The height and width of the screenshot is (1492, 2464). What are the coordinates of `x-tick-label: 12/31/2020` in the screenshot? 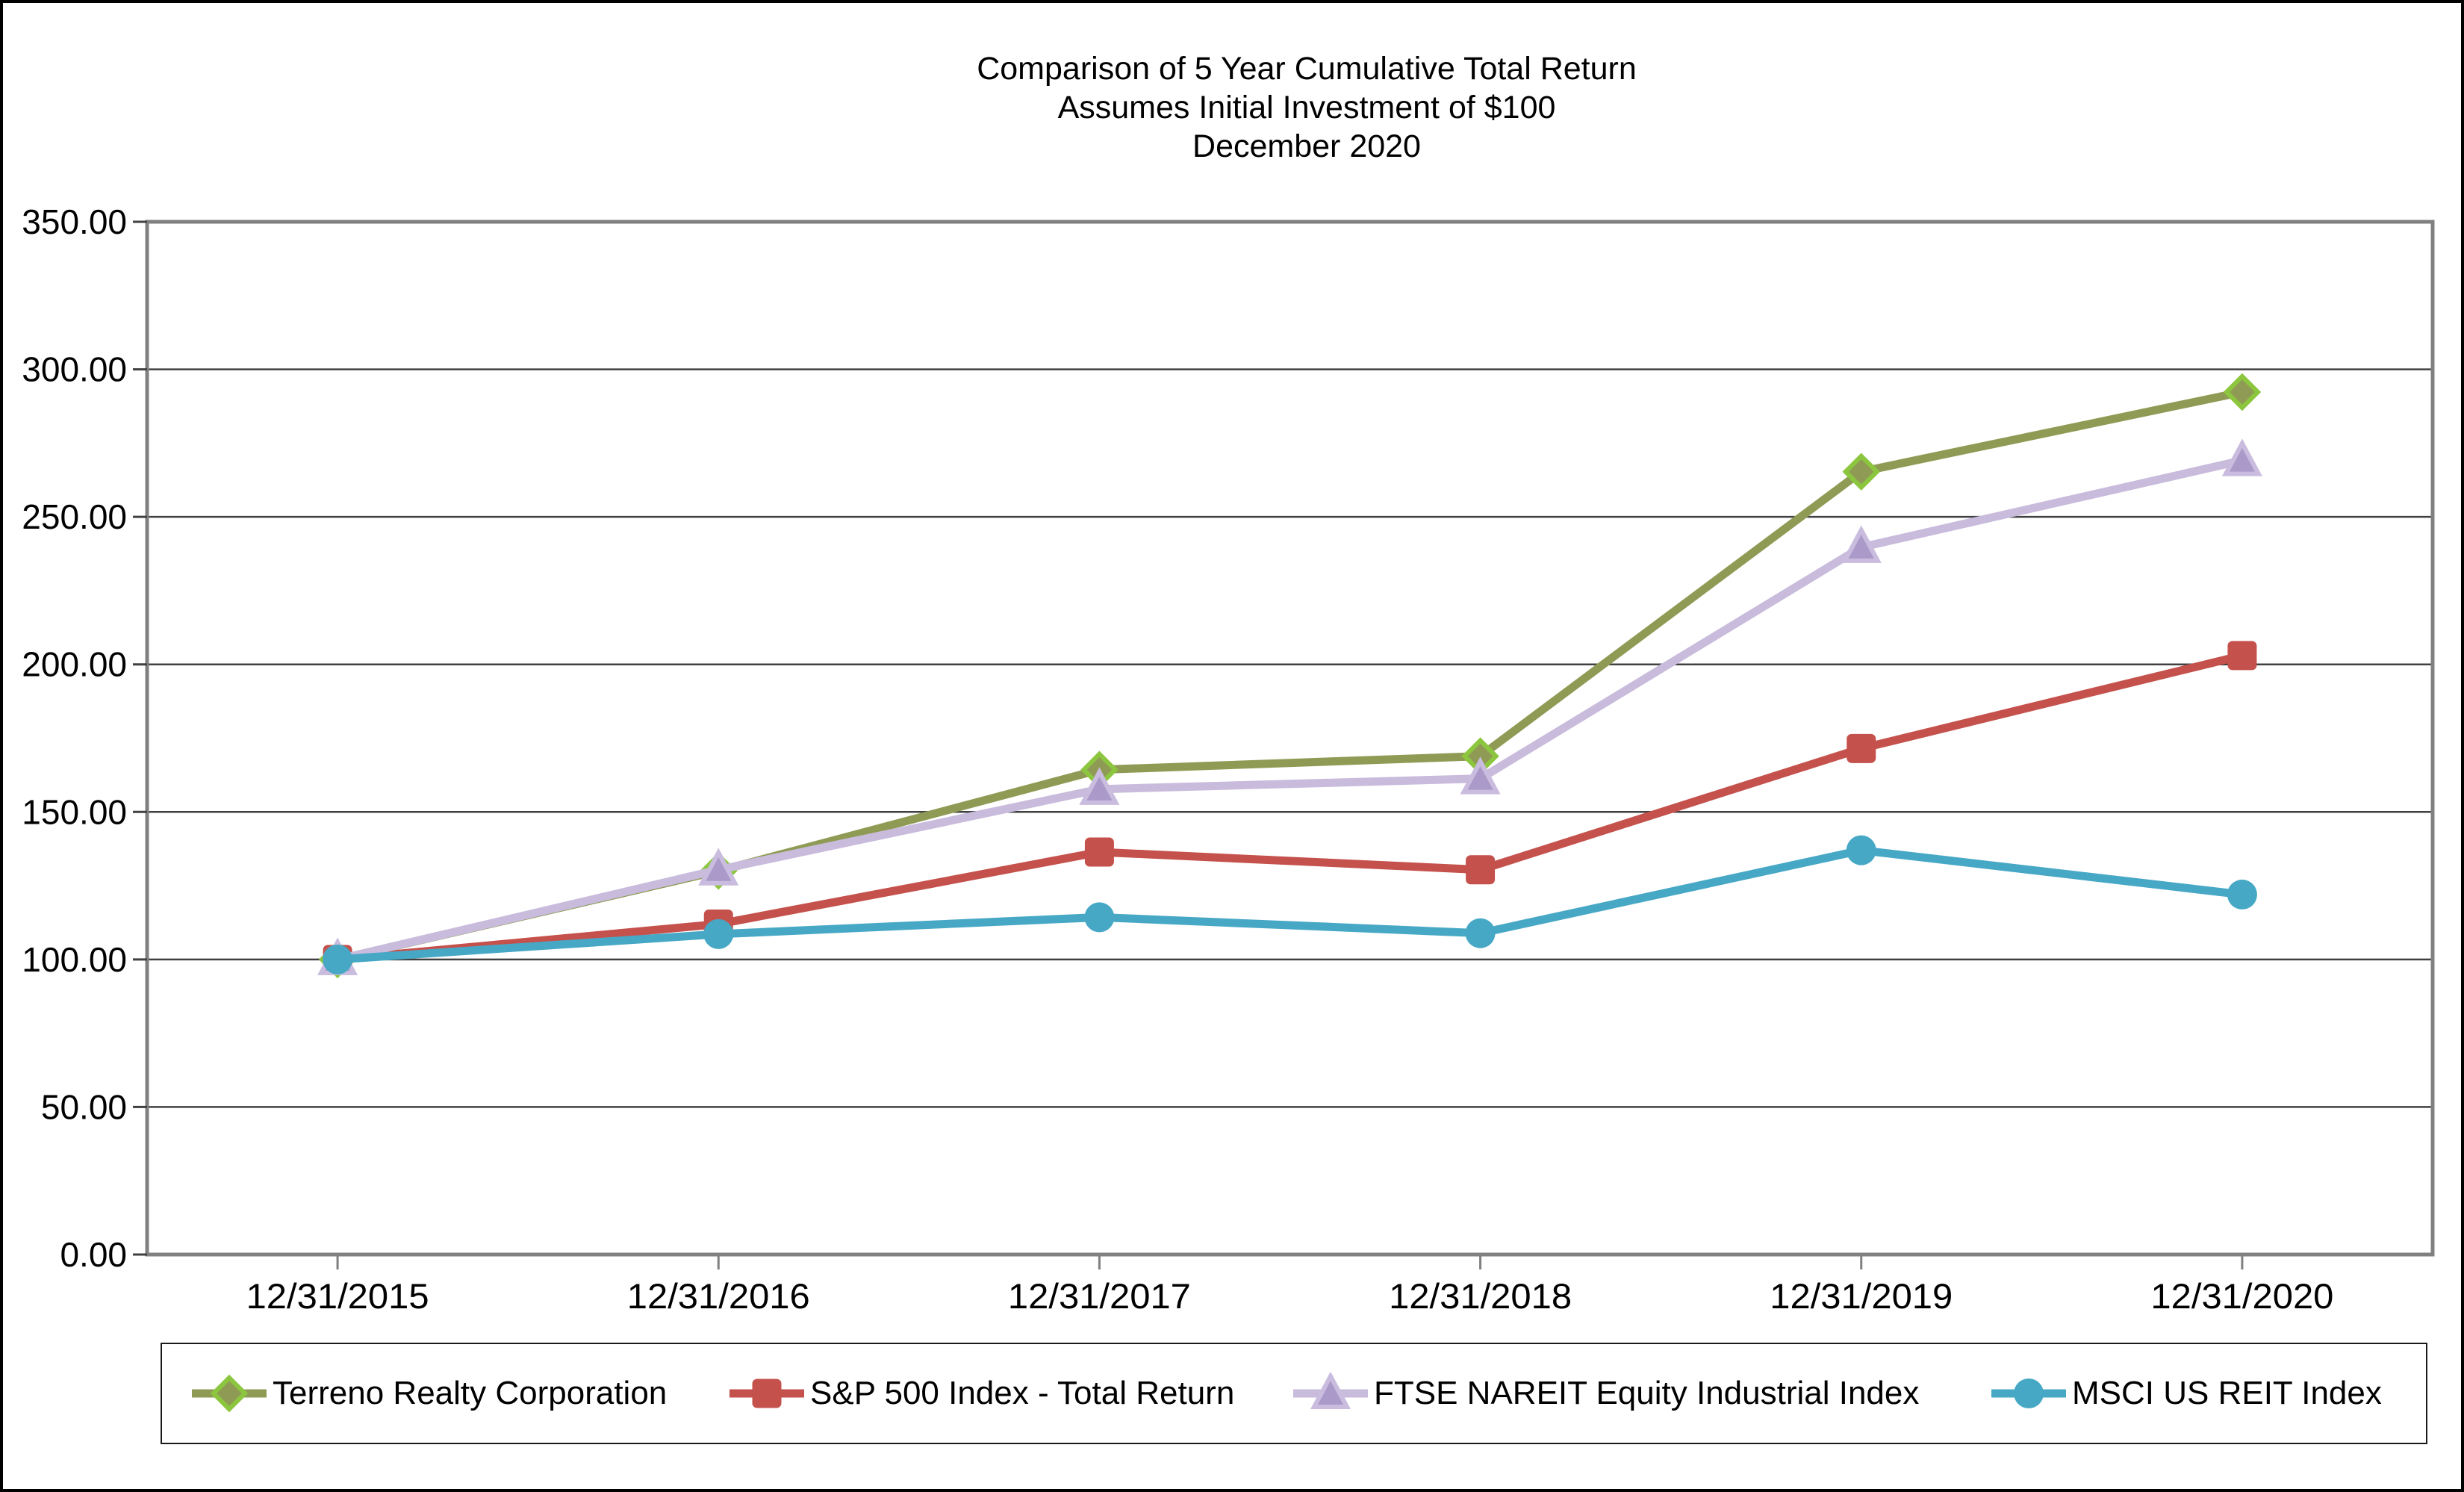 It's located at (2241, 1296).